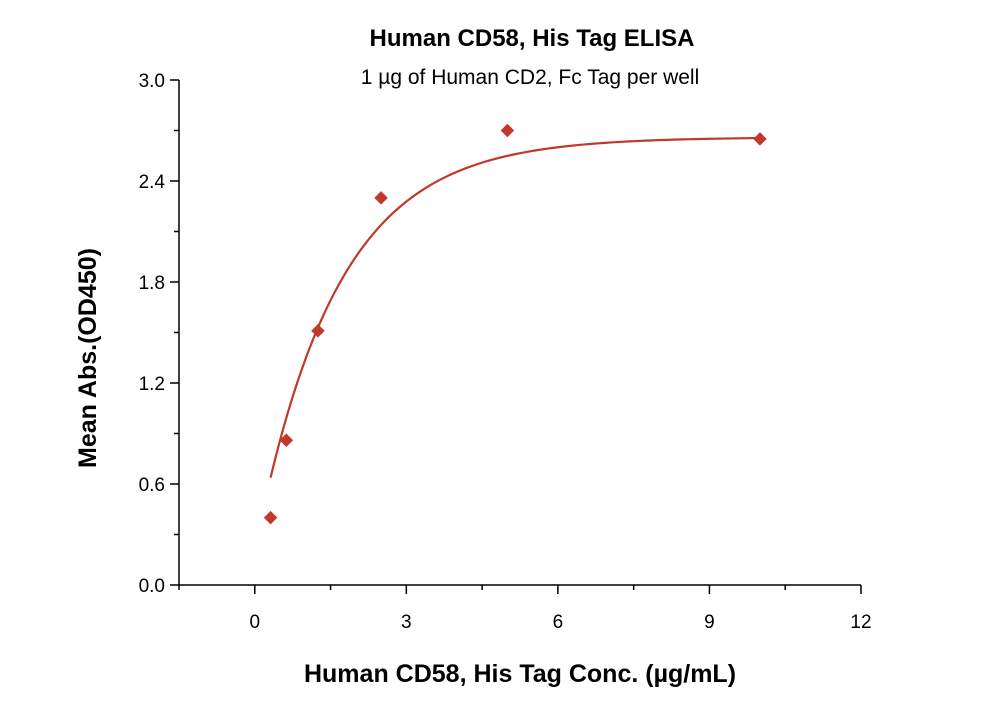 The image size is (1000, 702). Describe the element at coordinates (152, 283) in the screenshot. I see `y-tick-label: 1.8` at that location.